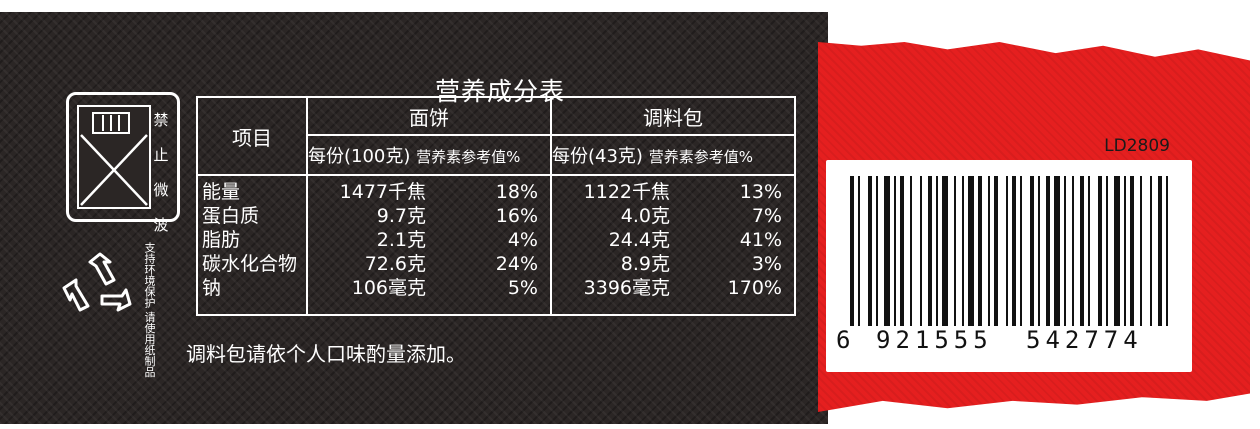  I want to click on noodle-nrv: 18%, so click(516, 192).